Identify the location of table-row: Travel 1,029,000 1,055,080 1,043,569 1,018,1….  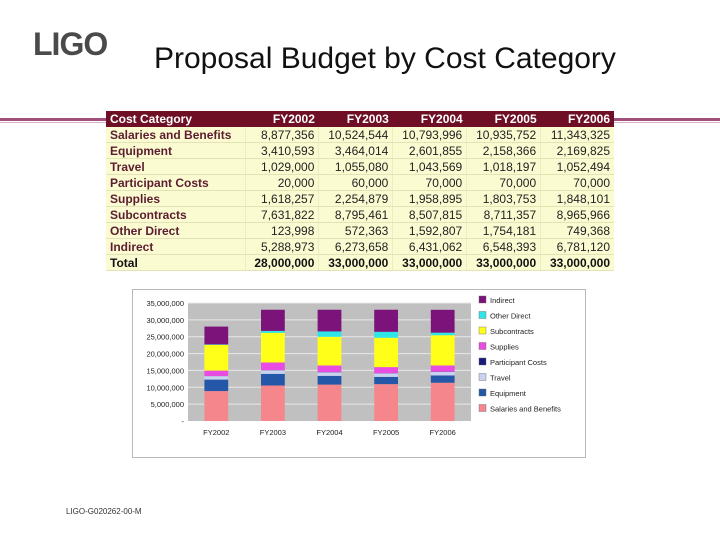
(360, 166).